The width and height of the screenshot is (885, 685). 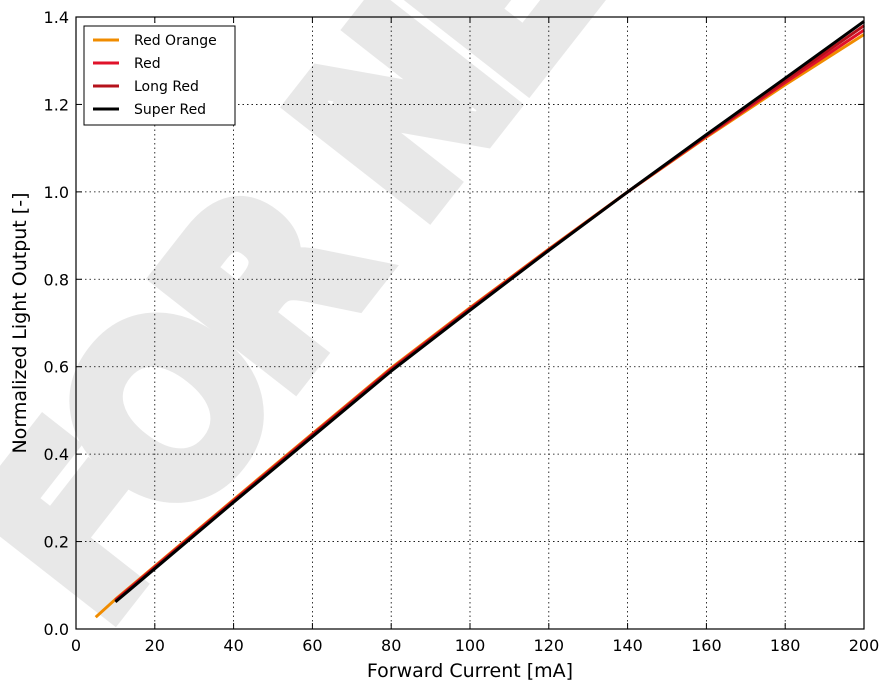 What do you see at coordinates (391, 645) in the screenshot?
I see `x-tick-label: 80` at bounding box center [391, 645].